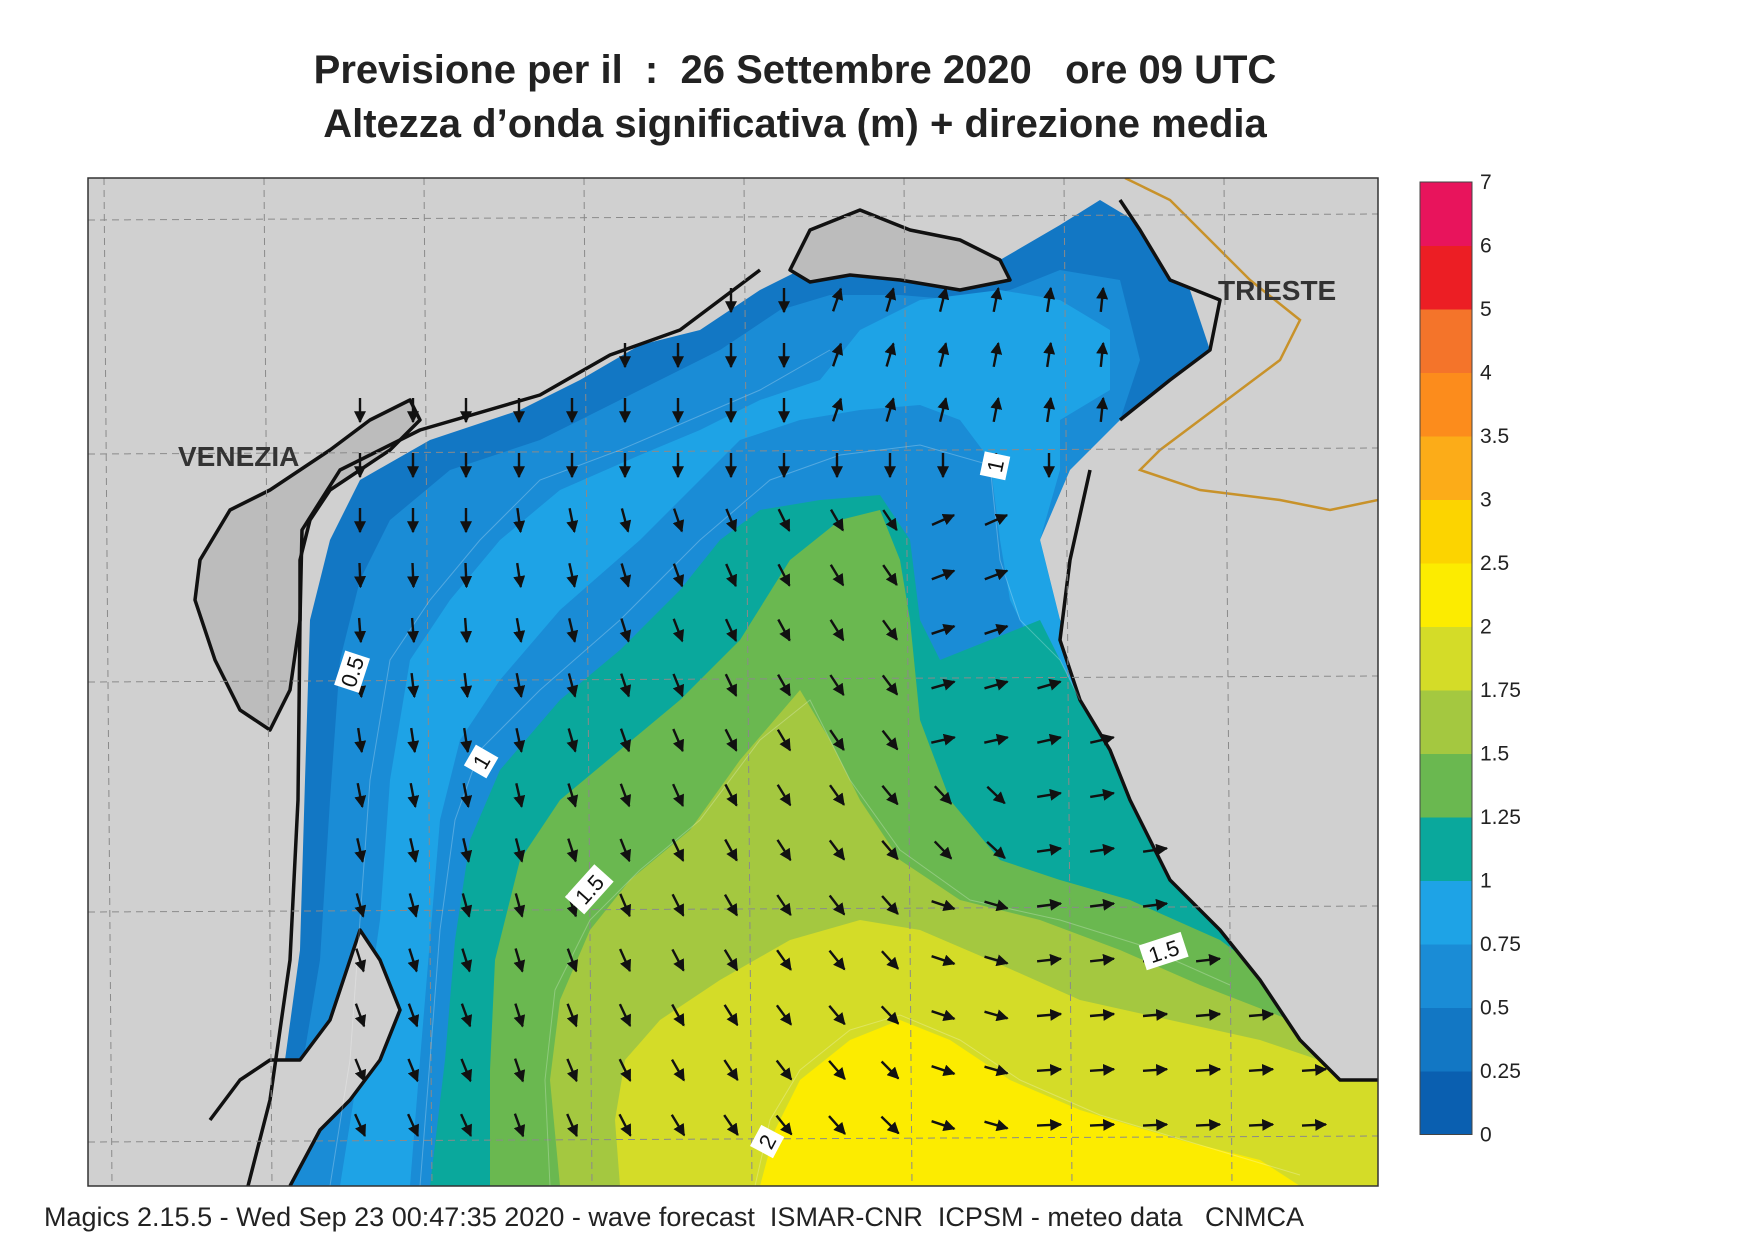 Image resolution: width=1755 pixels, height=1242 pixels. What do you see at coordinates (900, 250) in the screenshot?
I see `coastline-north-lagoon` at bounding box center [900, 250].